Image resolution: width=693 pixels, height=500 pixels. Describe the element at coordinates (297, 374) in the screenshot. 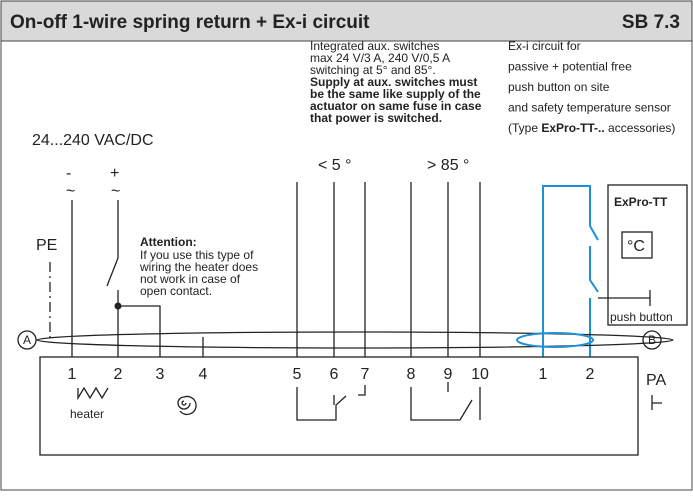

I see `terminal-label: 5` at that location.